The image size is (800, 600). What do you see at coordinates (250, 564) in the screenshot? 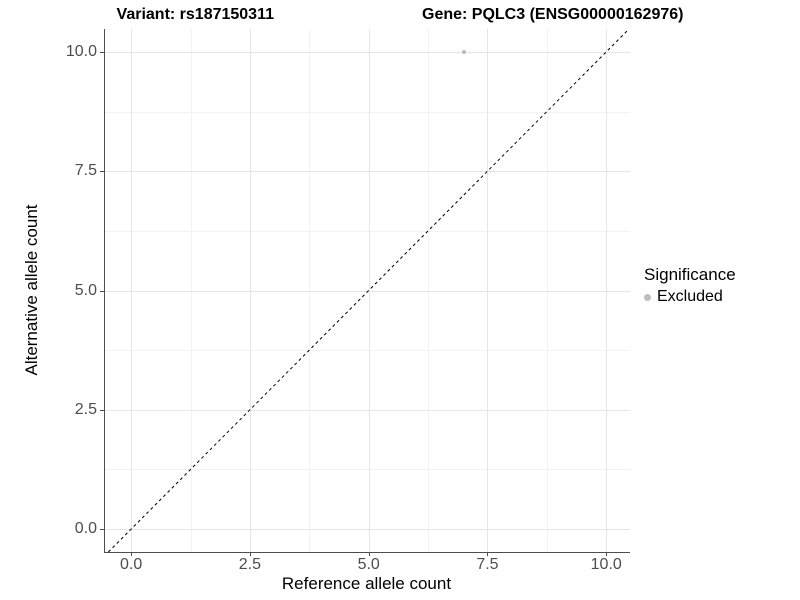
I see `x-tick-label: 2.5` at bounding box center [250, 564].